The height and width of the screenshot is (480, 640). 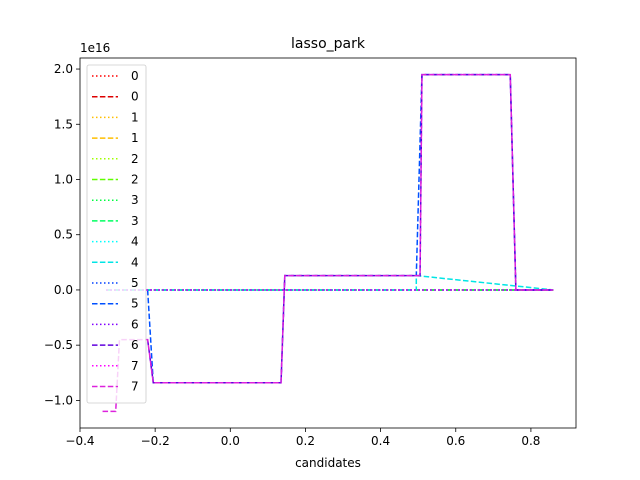 I want to click on y-tick-label: −1.0, so click(x=58, y=400).